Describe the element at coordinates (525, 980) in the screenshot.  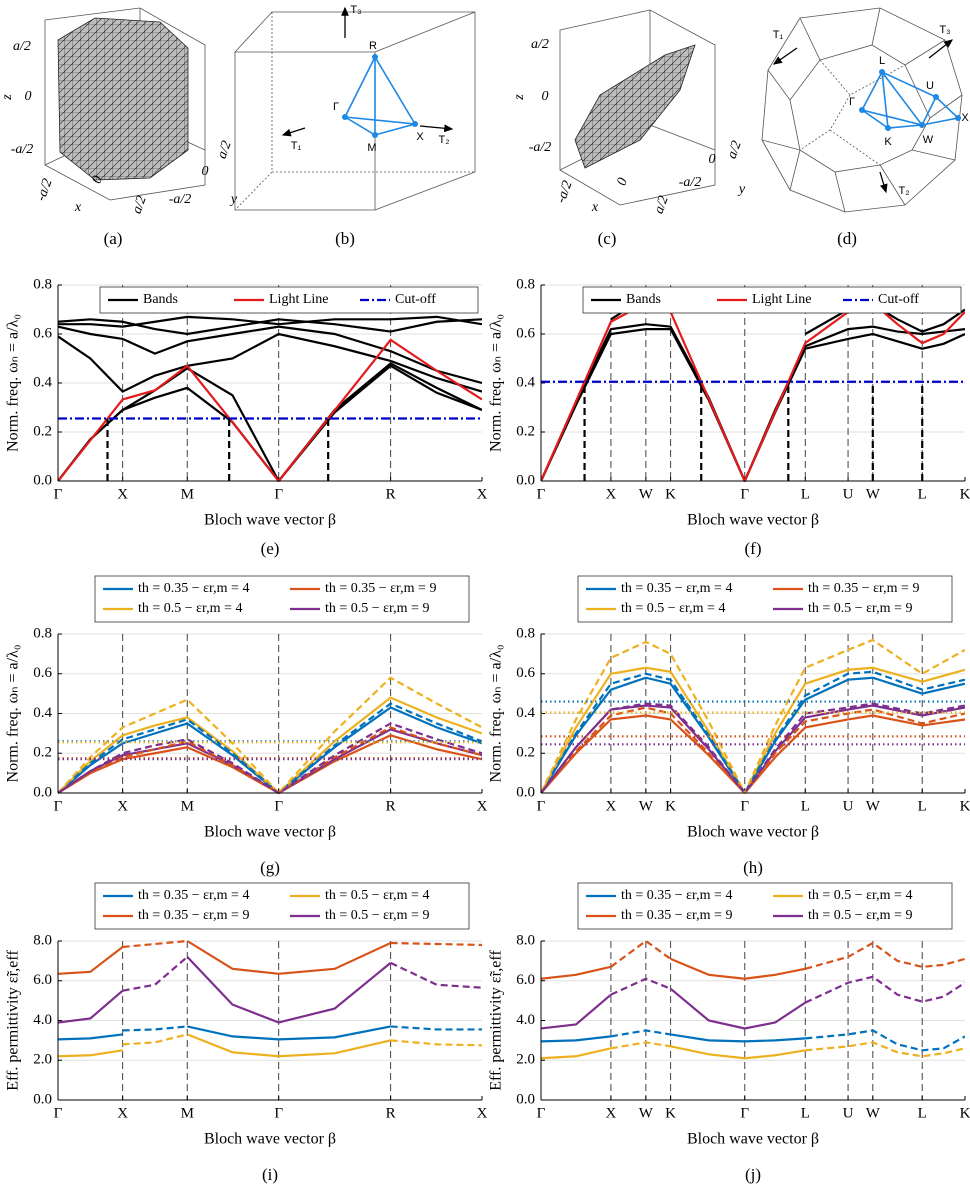
I see `y-tick-label: 6.0` at that location.